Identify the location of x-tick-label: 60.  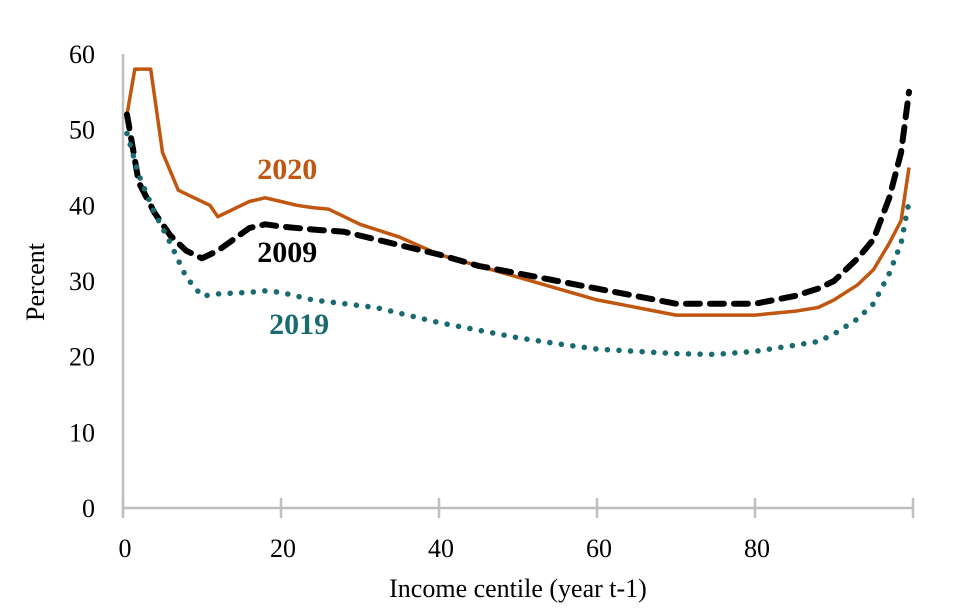
(599, 548).